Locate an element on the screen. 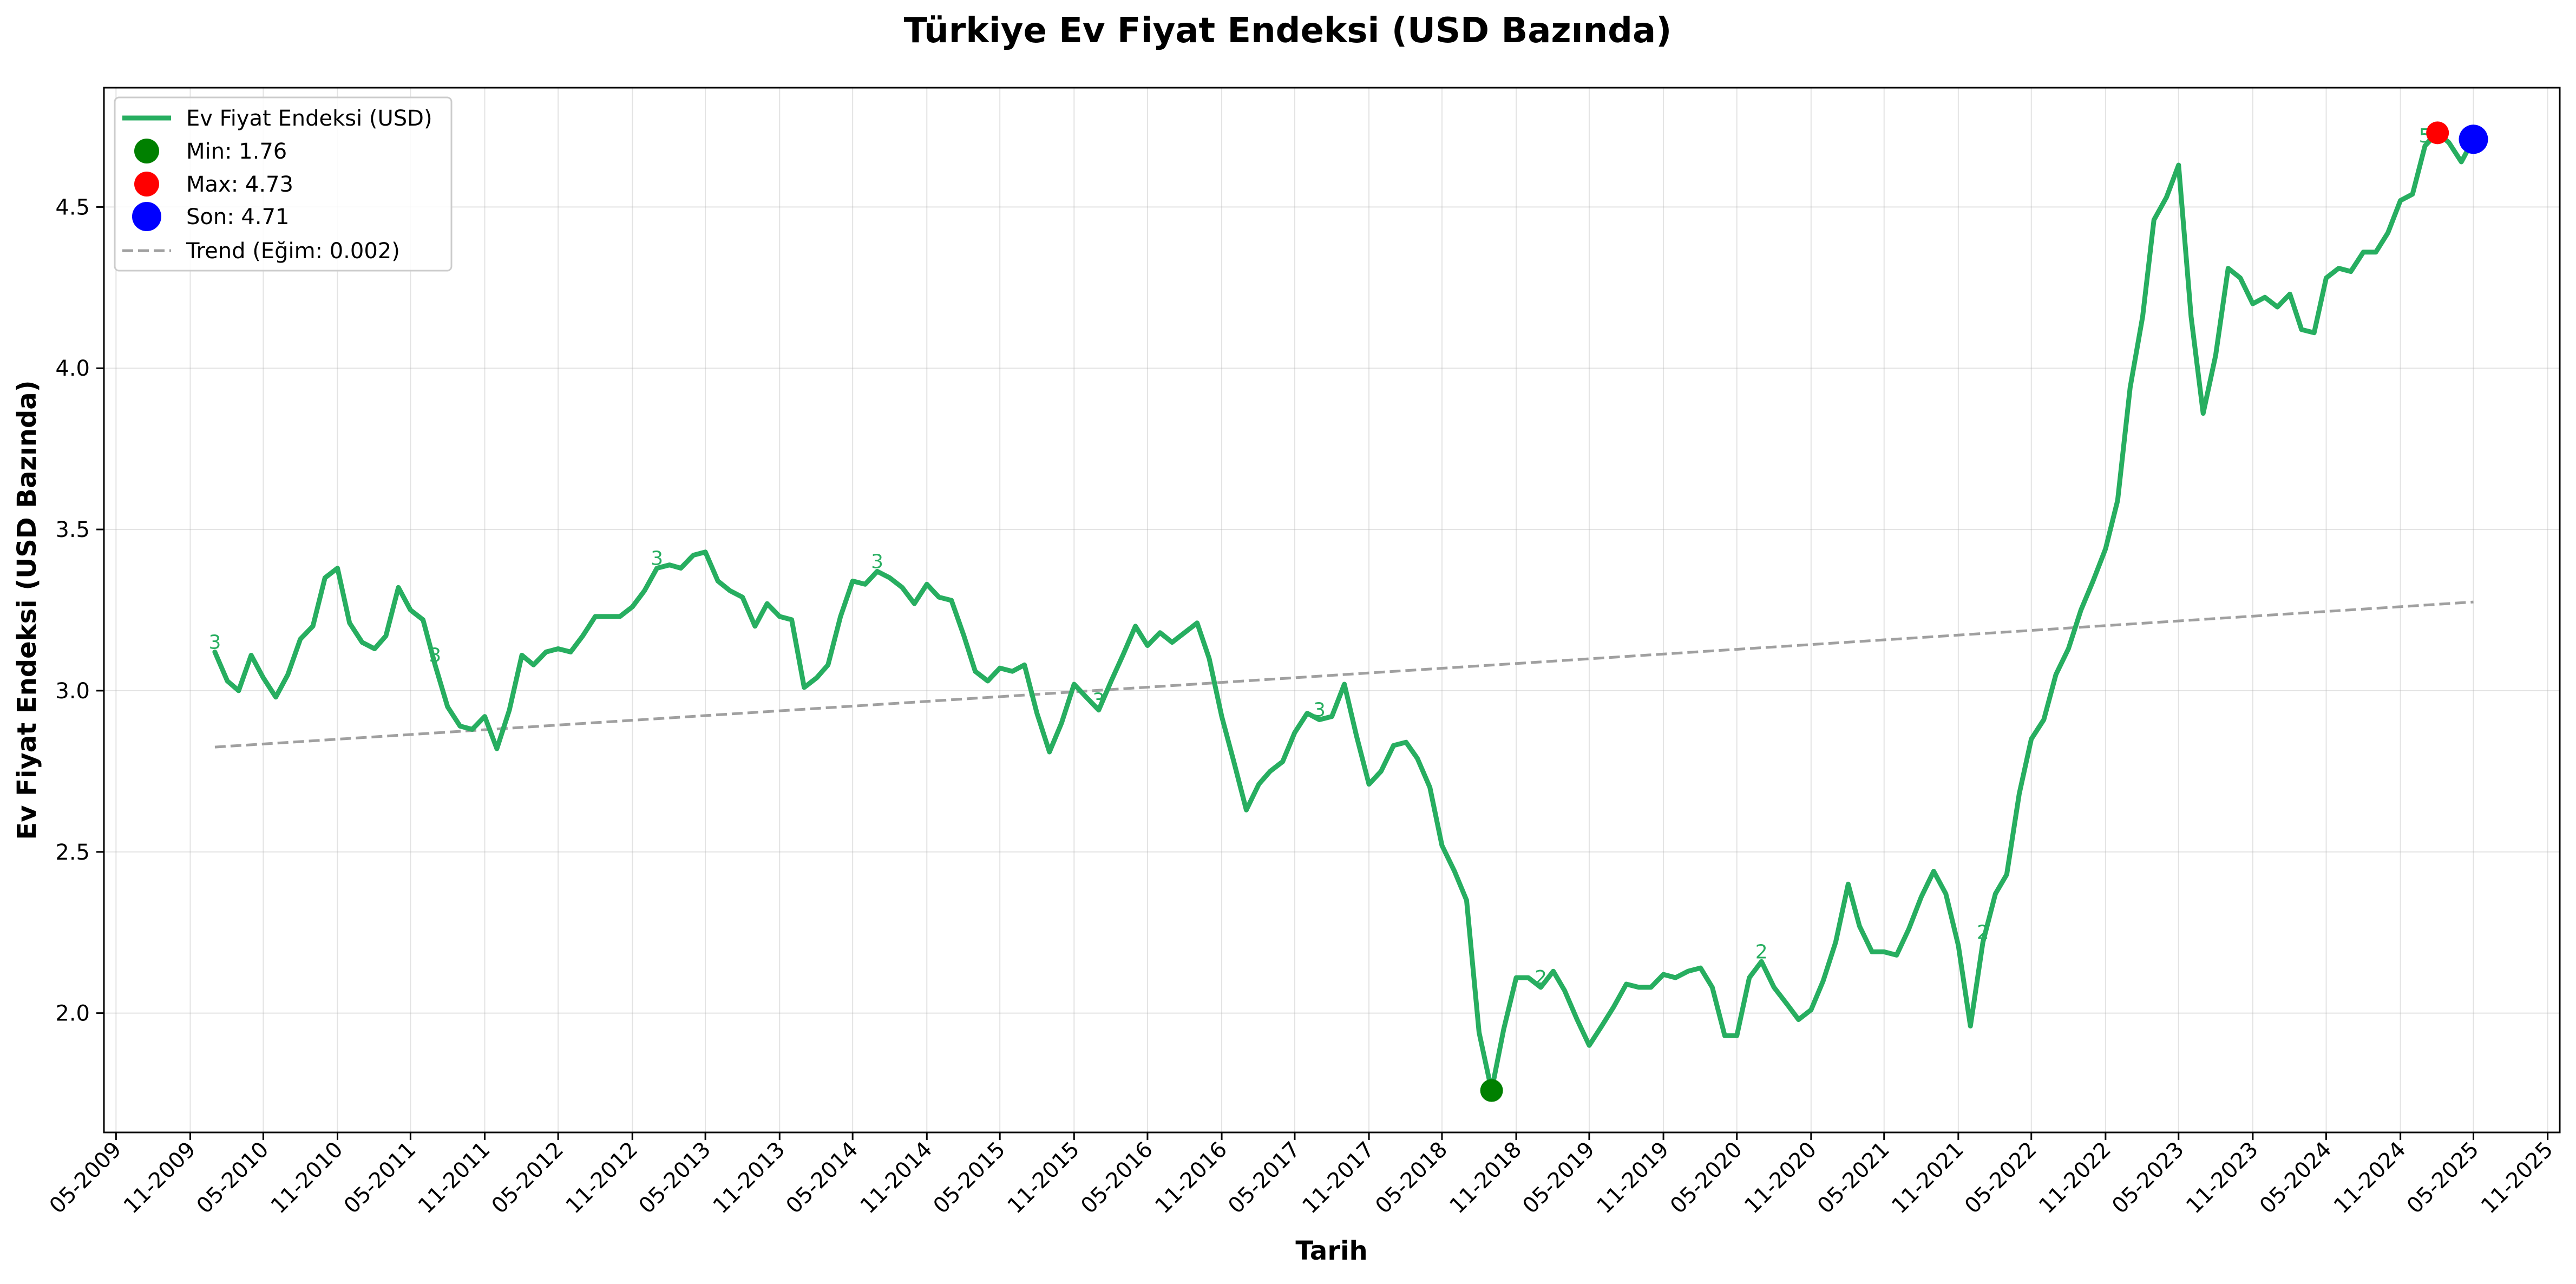 This screenshot has width=2576, height=1284. x-tick-label: 11-2022 is located at coordinates (2075, 1178).